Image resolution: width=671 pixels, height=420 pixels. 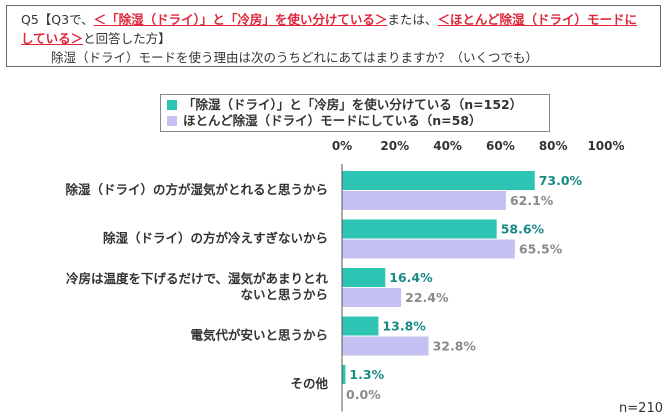 What do you see at coordinates (553, 146) in the screenshot?
I see `x-tick-label: 80%` at bounding box center [553, 146].